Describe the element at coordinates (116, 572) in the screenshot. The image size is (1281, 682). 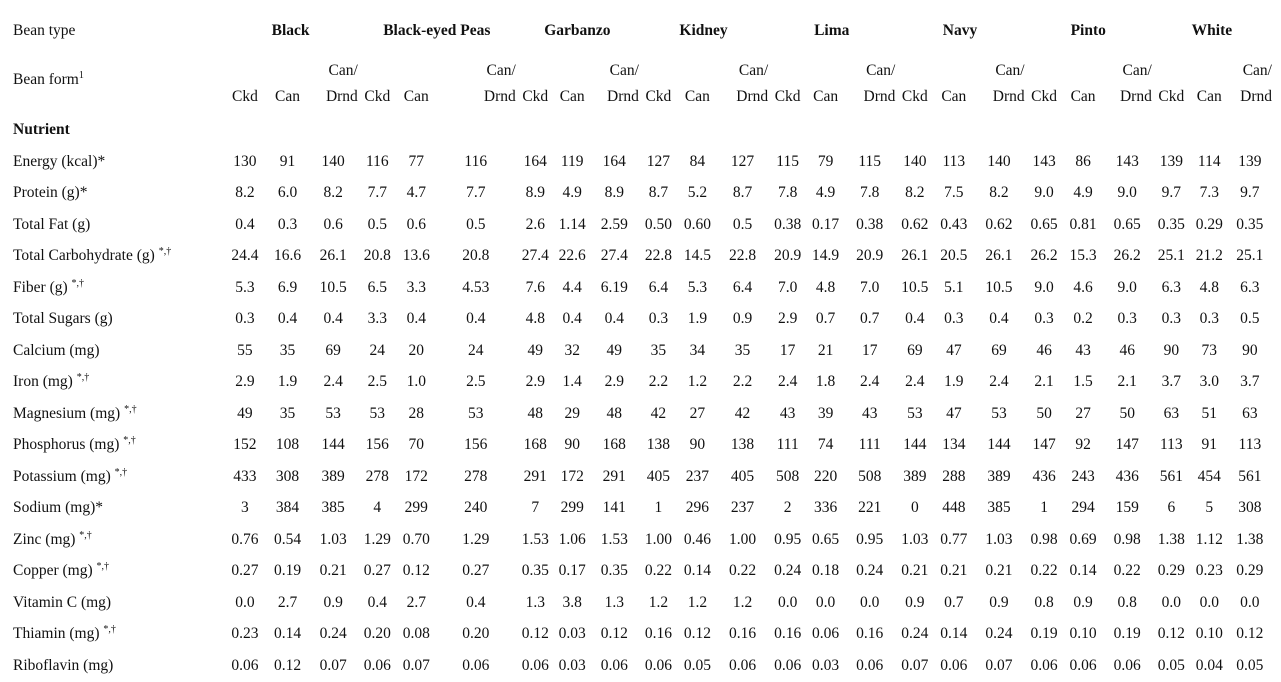
I see `nutrient-name: Copper (mg) *,†` at that location.